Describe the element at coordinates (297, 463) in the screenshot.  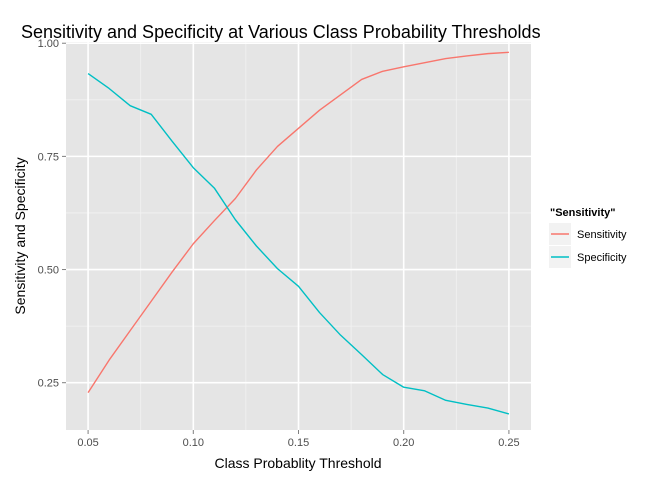
I see `x-axis-title: Class Probablity Threshold` at that location.